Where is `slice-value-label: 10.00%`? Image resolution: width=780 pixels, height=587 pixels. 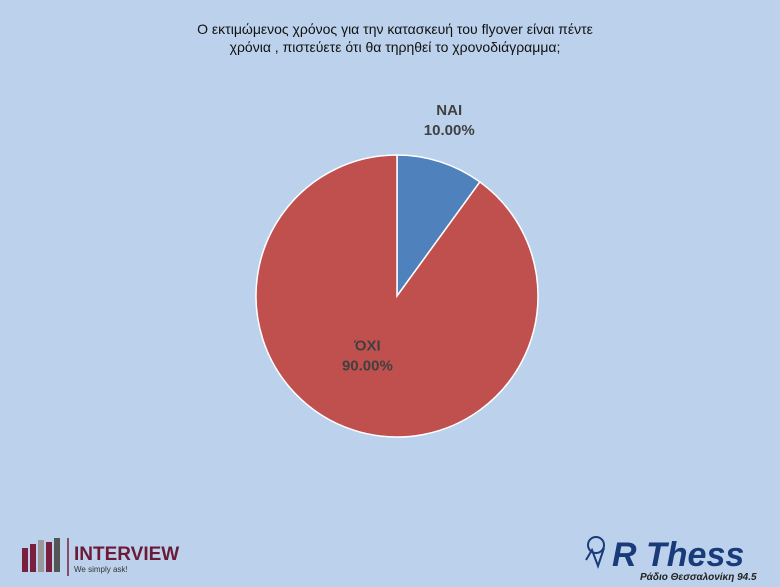 slice-value-label: 10.00% is located at coordinates (449, 130).